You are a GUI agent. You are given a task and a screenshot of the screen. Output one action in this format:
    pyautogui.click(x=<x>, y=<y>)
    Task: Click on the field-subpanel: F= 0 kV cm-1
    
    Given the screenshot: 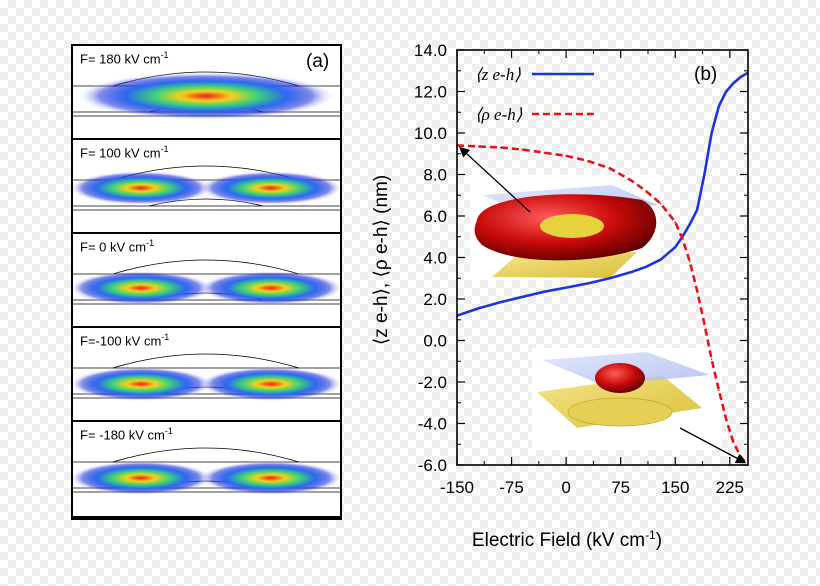 What is the action you would take?
    pyautogui.click(x=206, y=281)
    